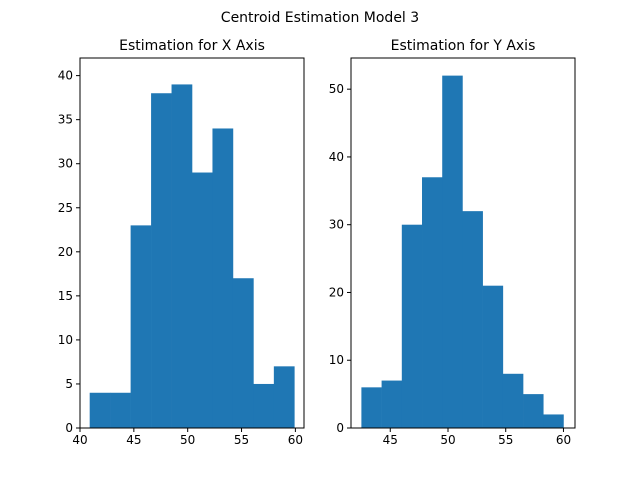 The image size is (640, 480). What do you see at coordinates (477, 437) in the screenshot?
I see `x-axis-ticks: 45 50 55 60` at bounding box center [477, 437].